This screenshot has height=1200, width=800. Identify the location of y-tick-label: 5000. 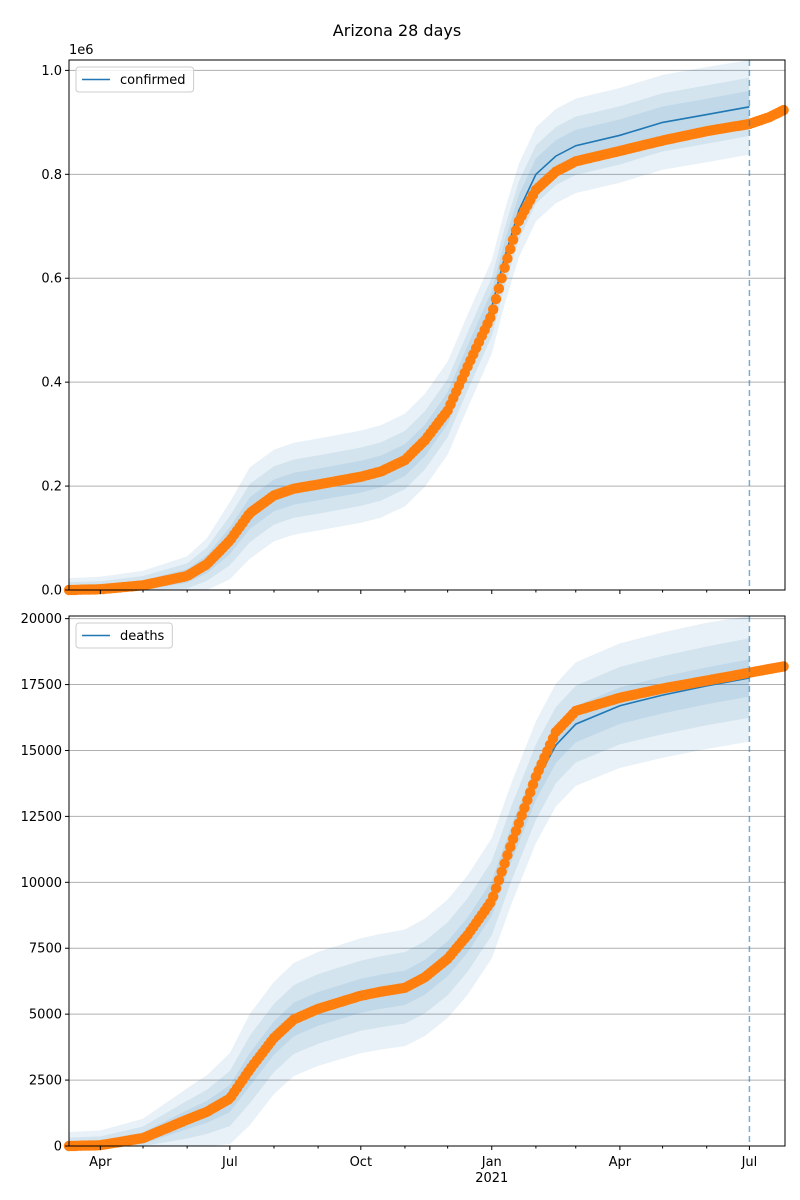
(45, 1015).